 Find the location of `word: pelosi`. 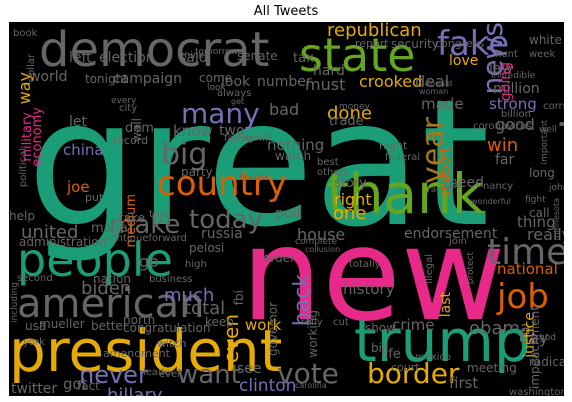

word: pelosi is located at coordinates (207, 248).